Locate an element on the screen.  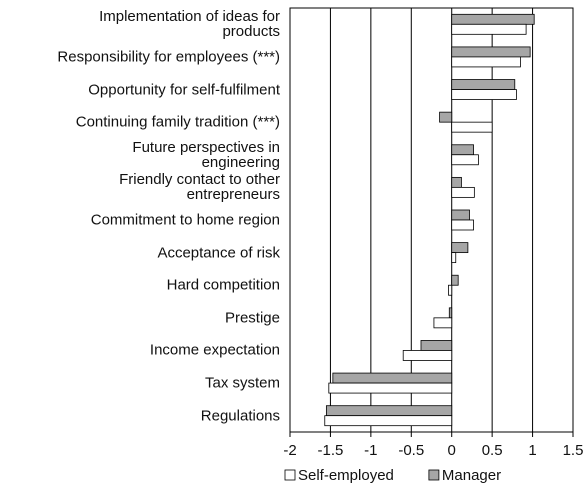
x-tick-label: 0 is located at coordinates (452, 450).